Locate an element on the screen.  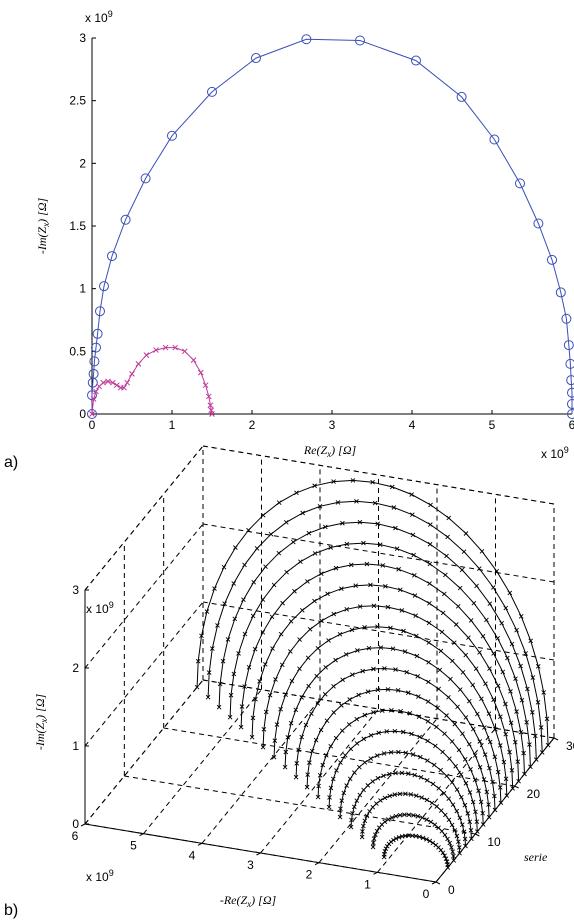
chart-b-im-tick-label: 1 is located at coordinates (75, 746).